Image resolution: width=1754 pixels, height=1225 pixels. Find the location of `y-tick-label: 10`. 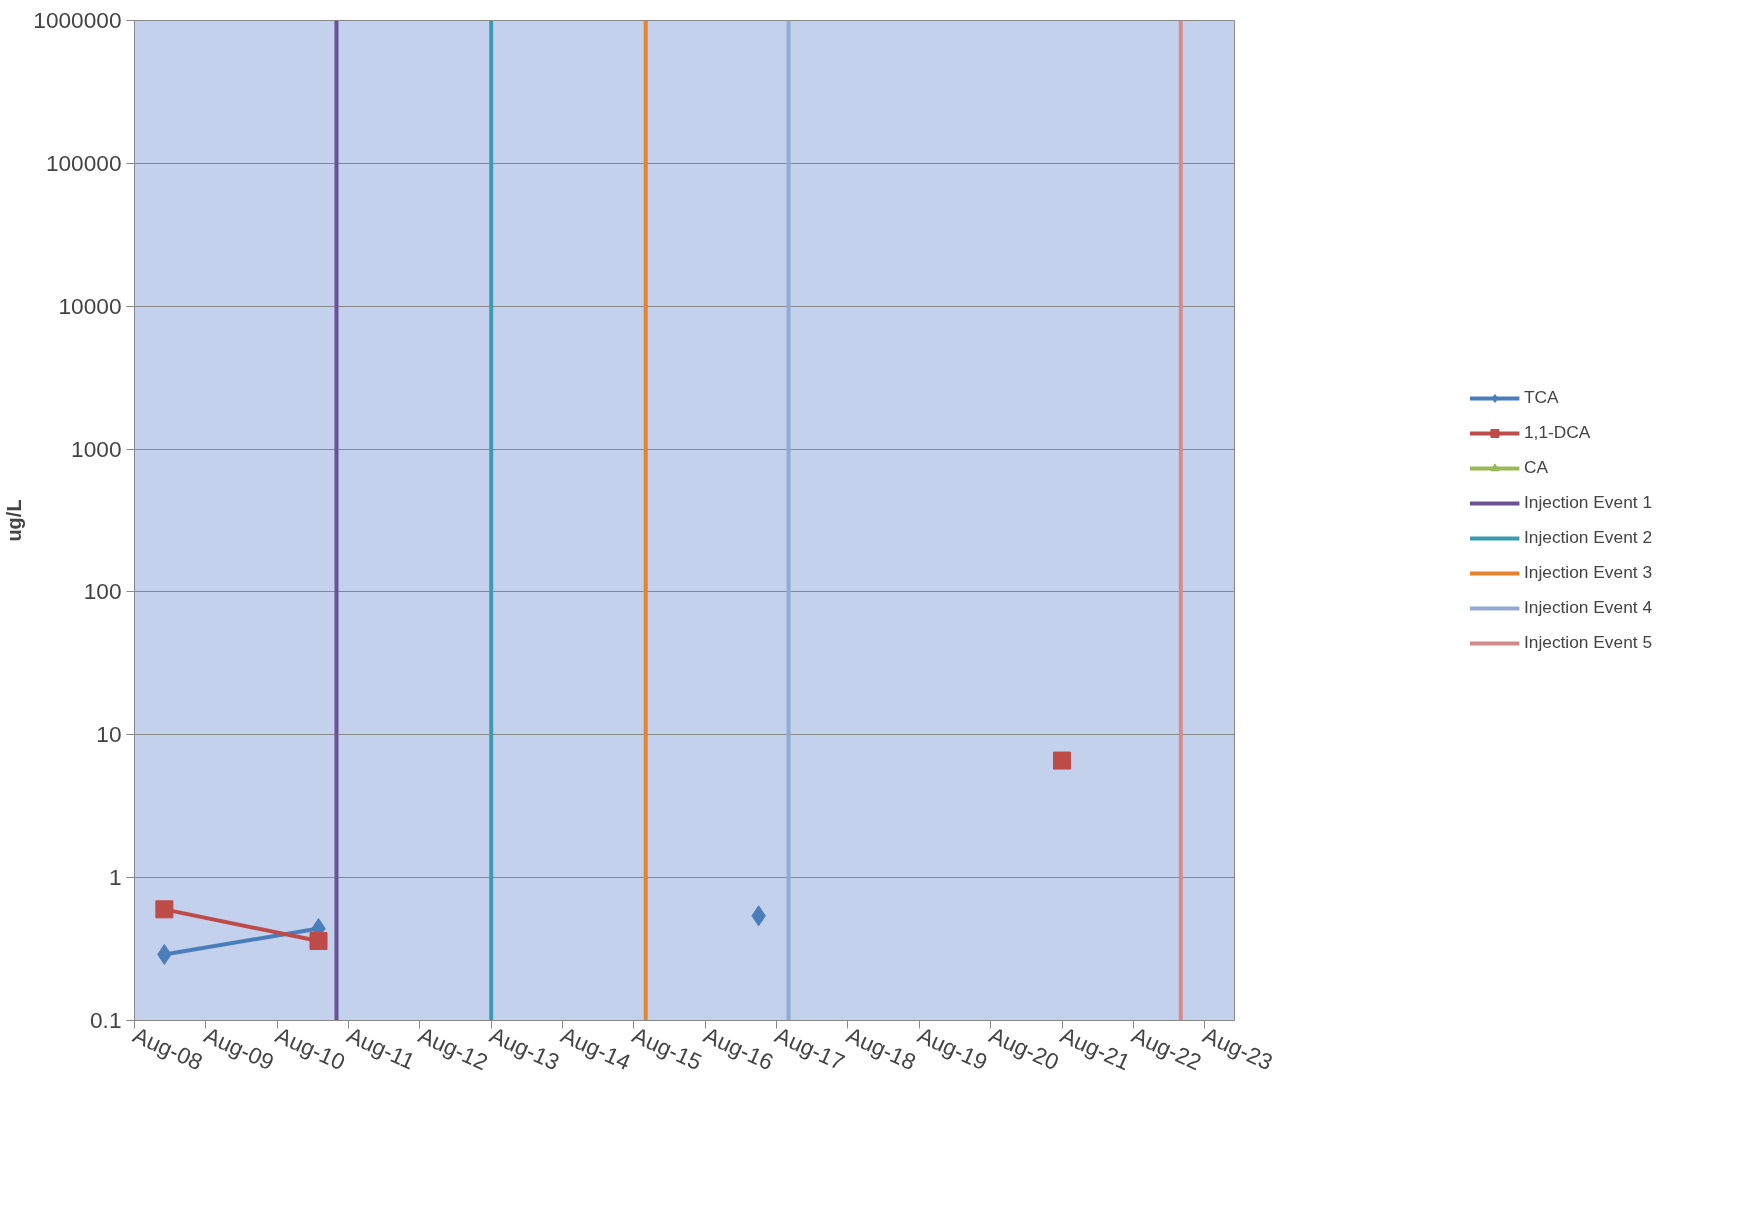

y-tick-label: 10 is located at coordinates (109, 734).